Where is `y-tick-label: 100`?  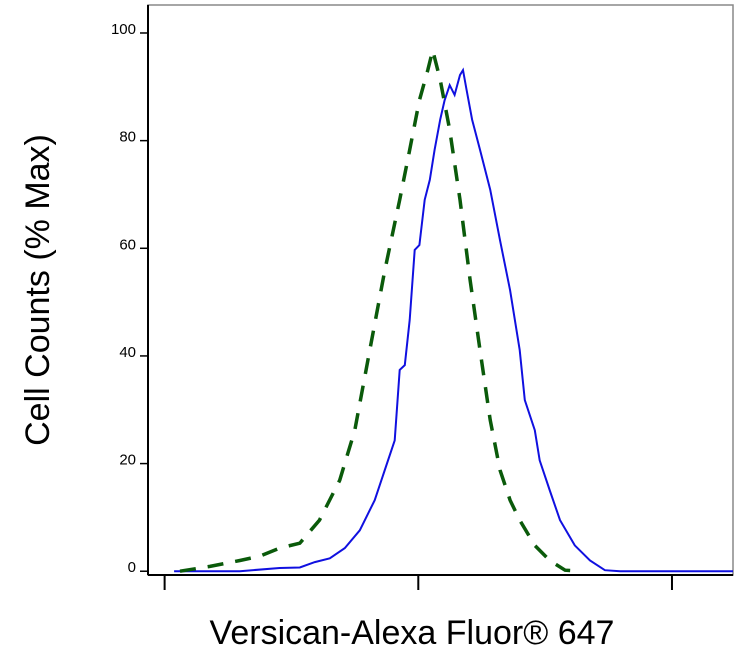
y-tick-label: 100 is located at coordinates (123, 29).